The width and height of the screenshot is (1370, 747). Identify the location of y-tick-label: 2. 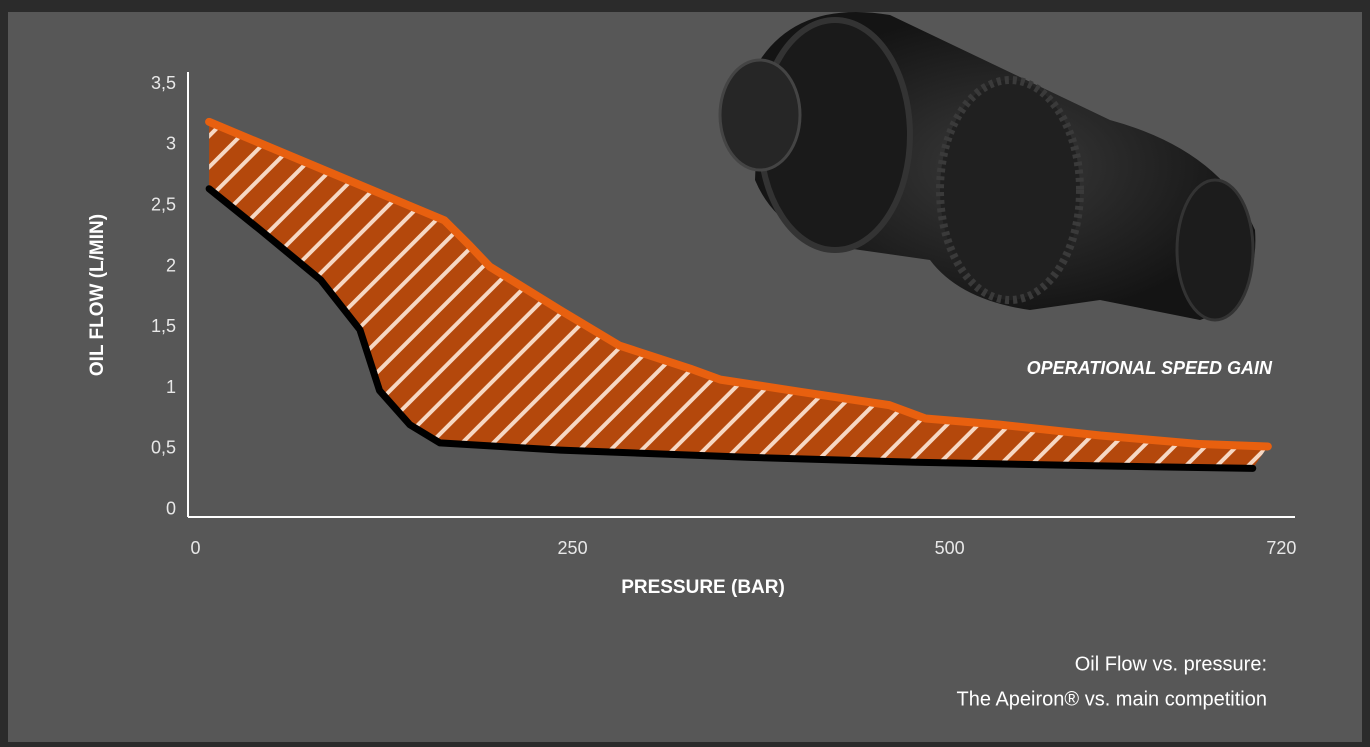
(171, 265).